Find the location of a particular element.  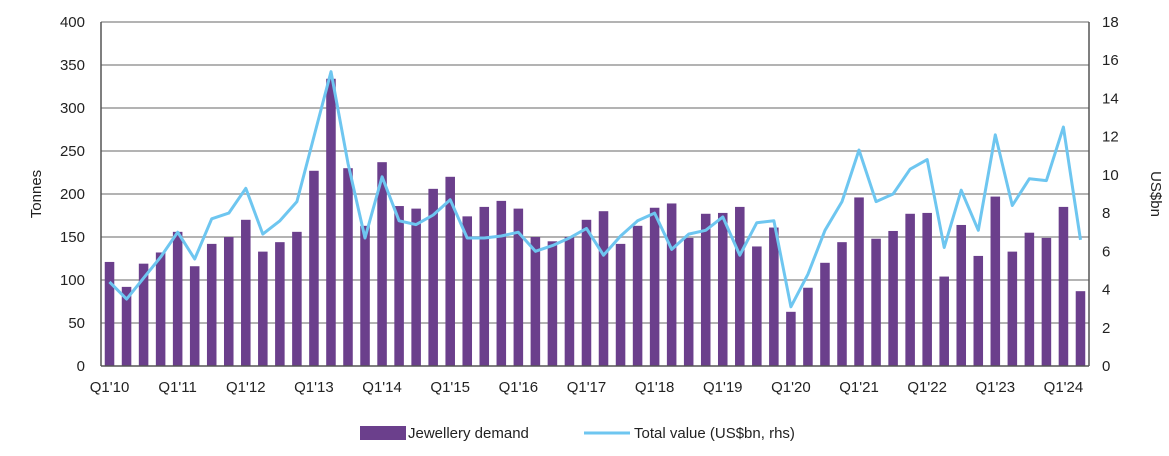

y2-tick-label: 18 is located at coordinates (1110, 22).